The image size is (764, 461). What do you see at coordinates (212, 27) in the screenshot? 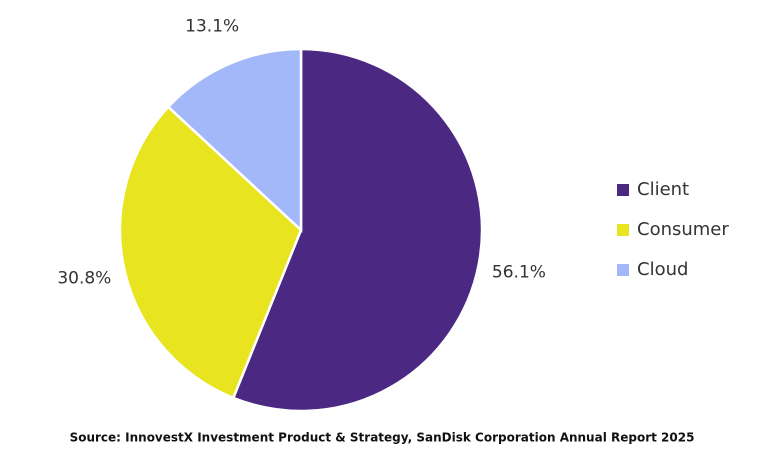
I see `data-label: 13.1%` at bounding box center [212, 27].